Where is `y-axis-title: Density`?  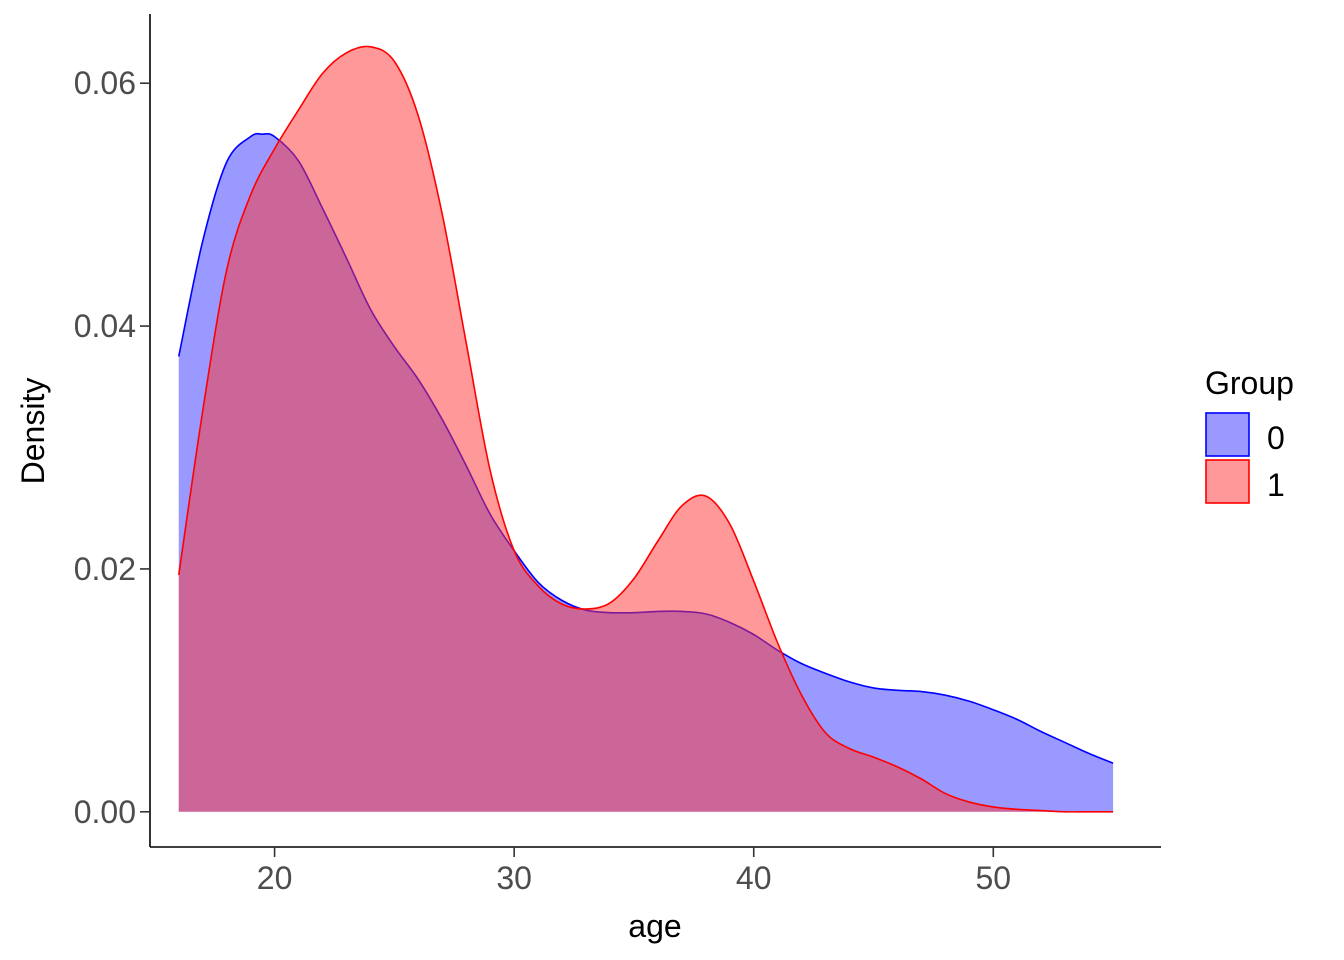
y-axis-title: Density is located at coordinates (33, 431).